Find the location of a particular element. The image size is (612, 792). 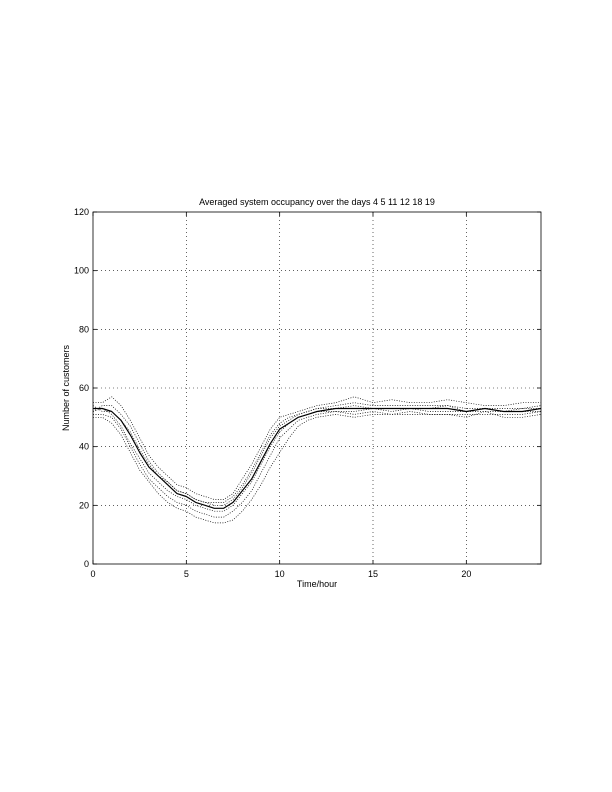

series-line-average is located at coordinates (317, 458).